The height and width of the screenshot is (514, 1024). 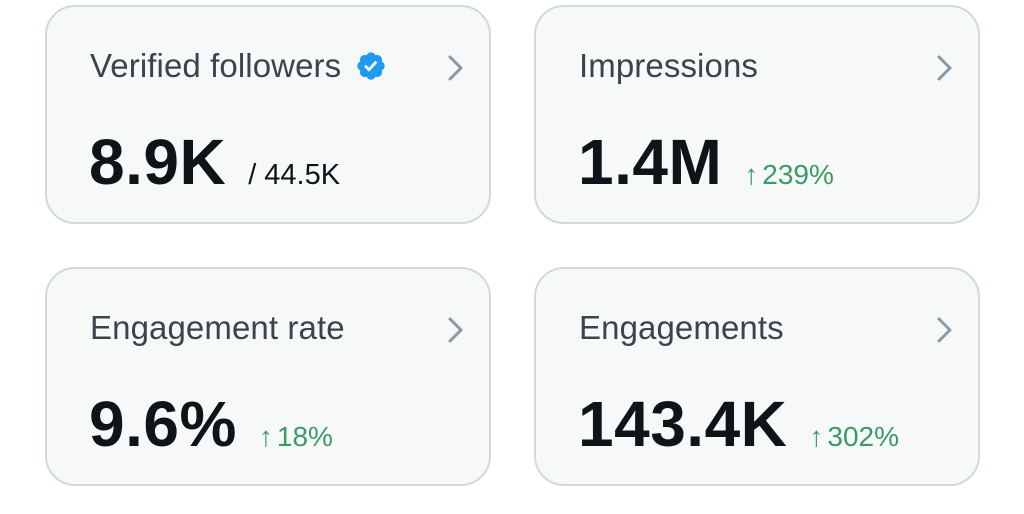 What do you see at coordinates (798, 174) in the screenshot?
I see `change-percent: 239%` at bounding box center [798, 174].